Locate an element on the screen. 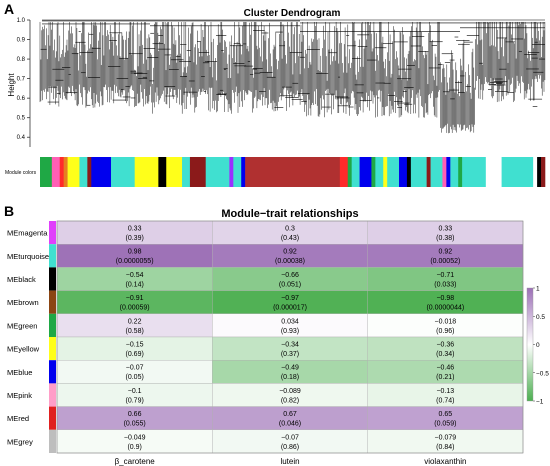  module-row-label: MEyellow is located at coordinates (23, 349).